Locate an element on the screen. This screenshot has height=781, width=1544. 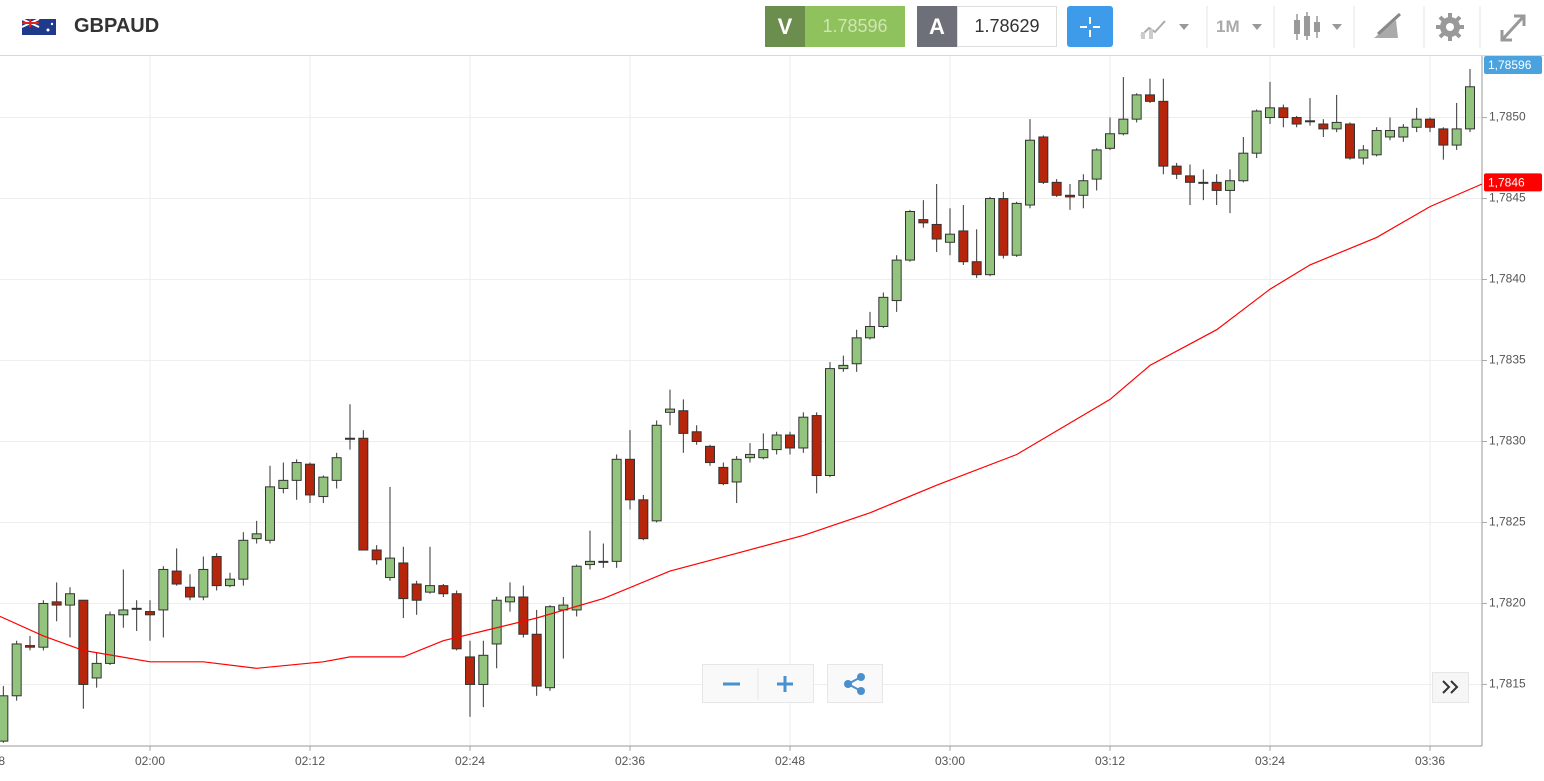
x-tick-label: 02:24 is located at coordinates (470, 761).